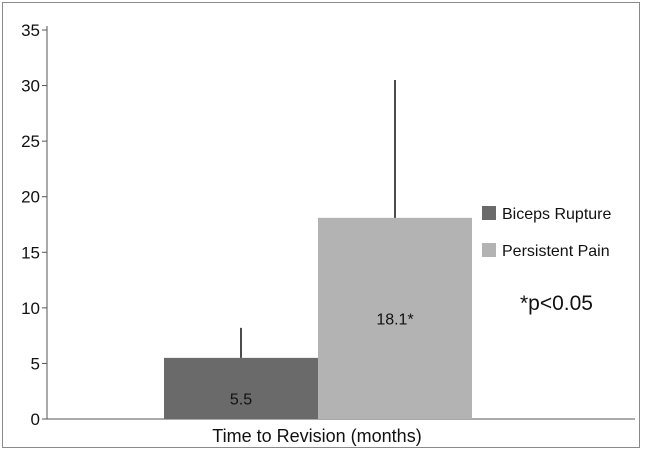 This screenshot has height=454, width=646. I want to click on legend-entry: Biceps Rupture, so click(556, 214).